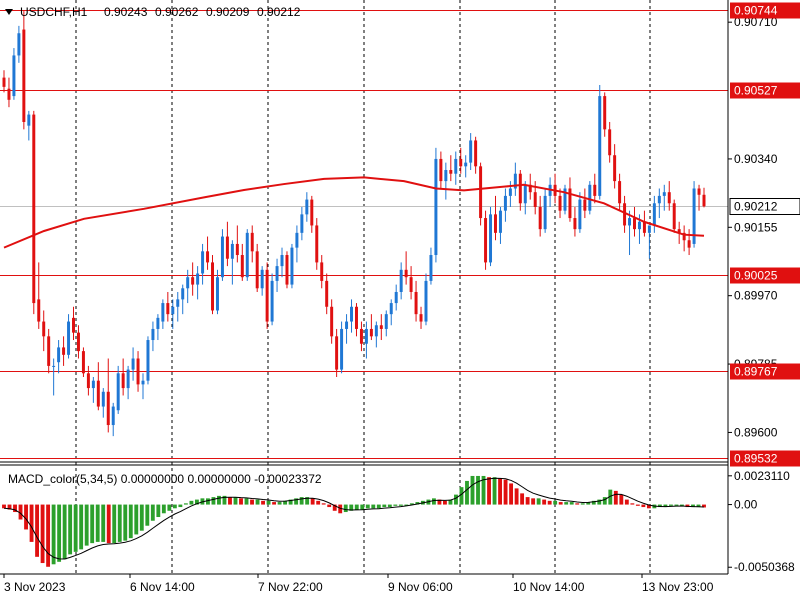 This screenshot has width=800, height=600. I want to click on price-tick-label-2: 0.90155, so click(756, 227).